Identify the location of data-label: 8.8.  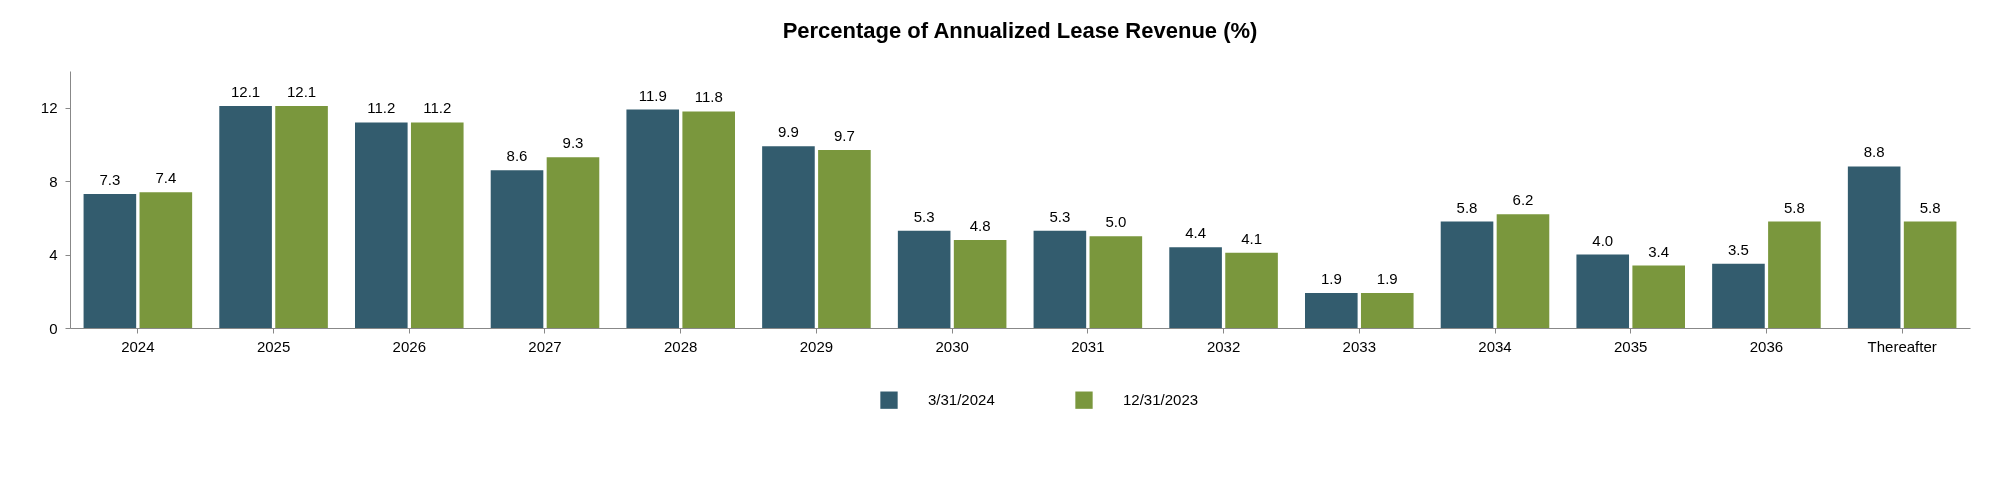
(1874, 152).